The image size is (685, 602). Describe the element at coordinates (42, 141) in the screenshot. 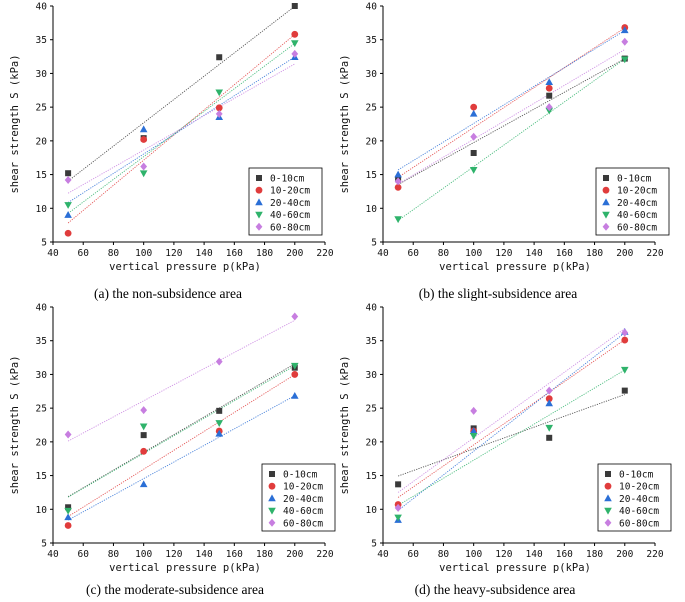

I see `y-tick-label: 20` at that location.